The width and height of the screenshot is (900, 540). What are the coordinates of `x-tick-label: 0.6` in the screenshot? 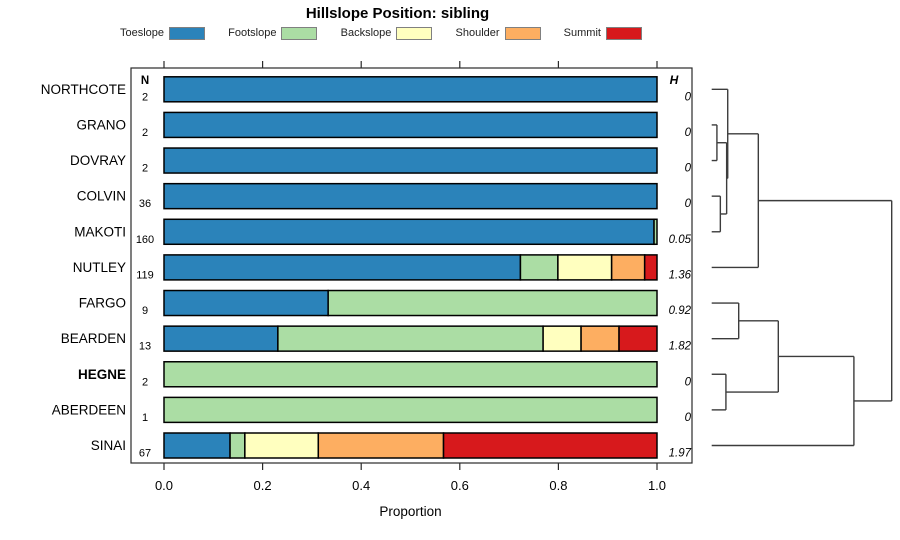 It's located at (460, 485).